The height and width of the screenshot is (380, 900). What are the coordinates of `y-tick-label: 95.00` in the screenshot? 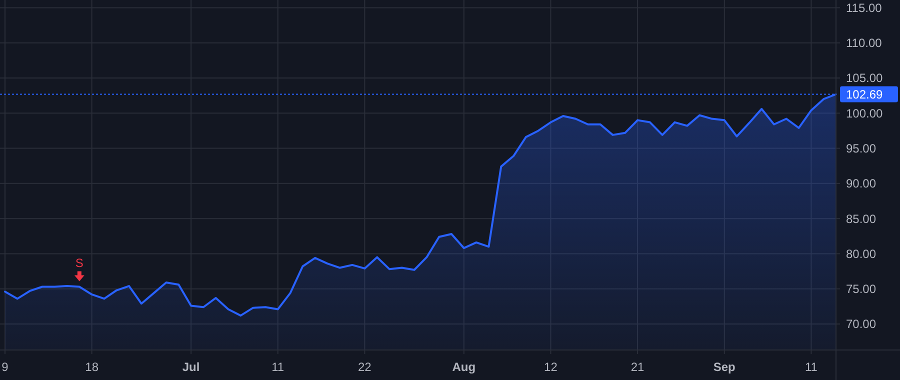 It's located at (861, 148).